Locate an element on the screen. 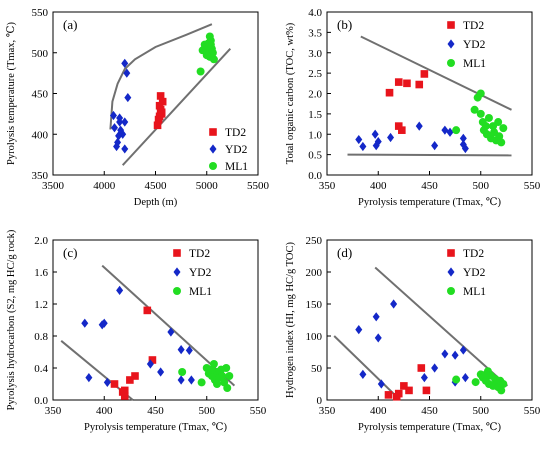 The height and width of the screenshot is (449, 550). panel-label: (c) is located at coordinates (70, 252).